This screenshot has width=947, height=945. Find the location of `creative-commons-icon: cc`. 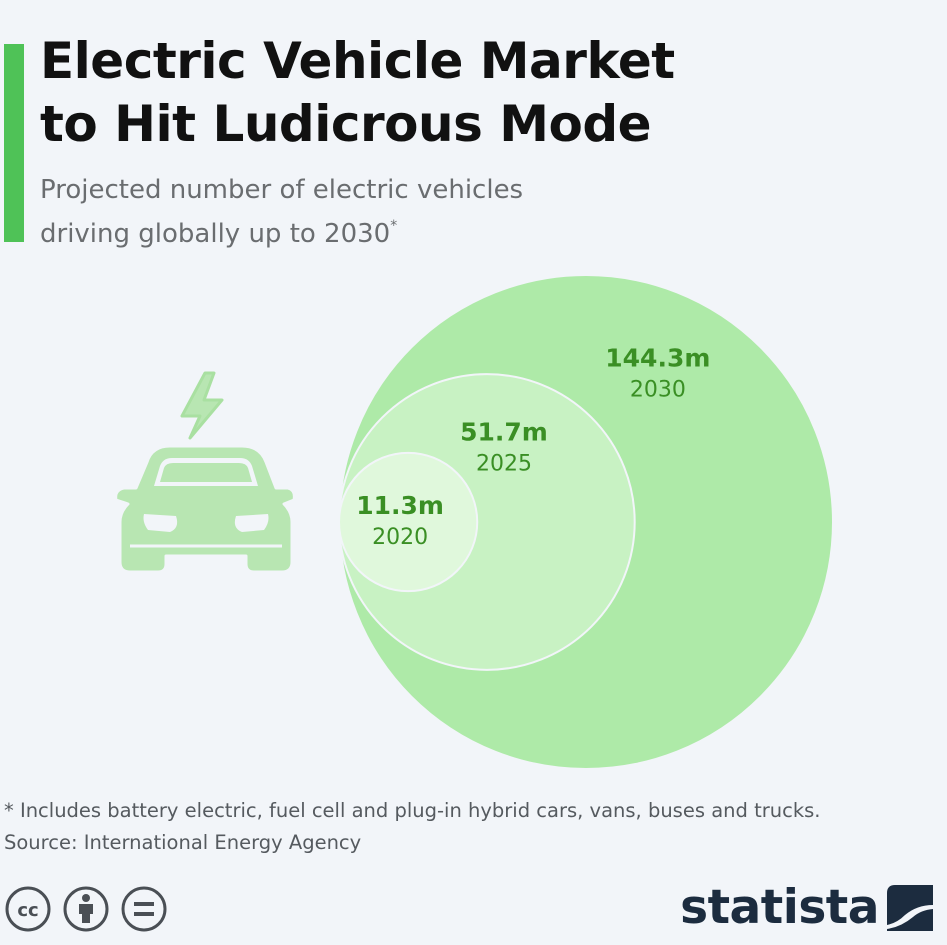

creative-commons-icon: cc is located at coordinates (28, 909).